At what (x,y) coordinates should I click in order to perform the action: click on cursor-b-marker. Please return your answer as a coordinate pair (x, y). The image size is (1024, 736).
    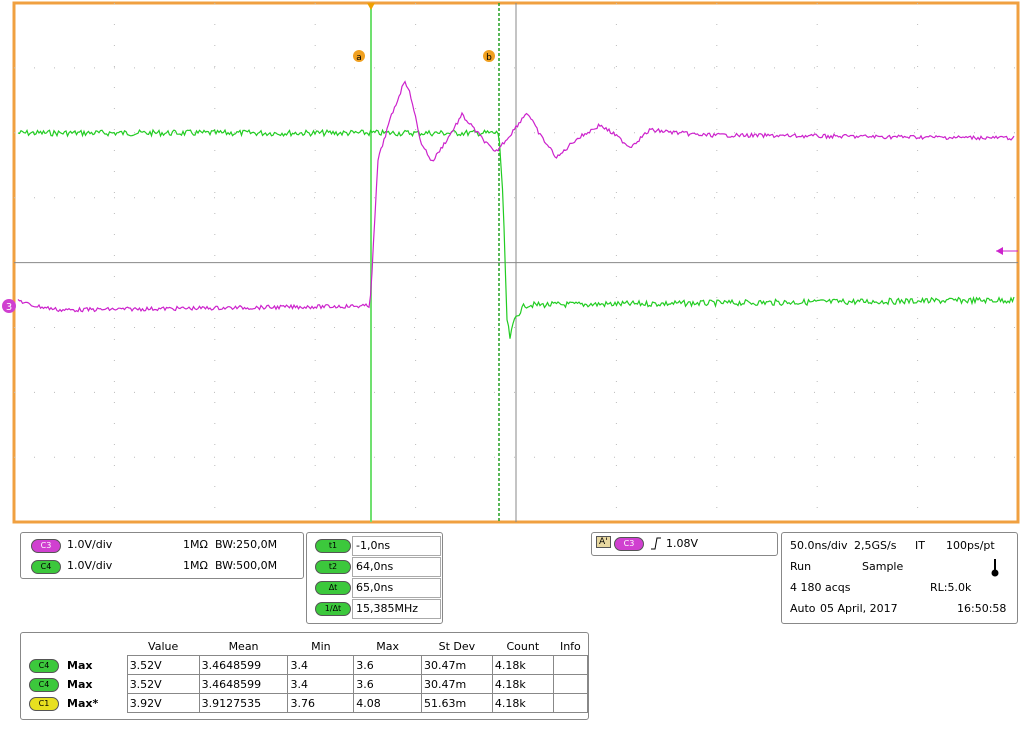
    Looking at the image, I should click on (489, 56).